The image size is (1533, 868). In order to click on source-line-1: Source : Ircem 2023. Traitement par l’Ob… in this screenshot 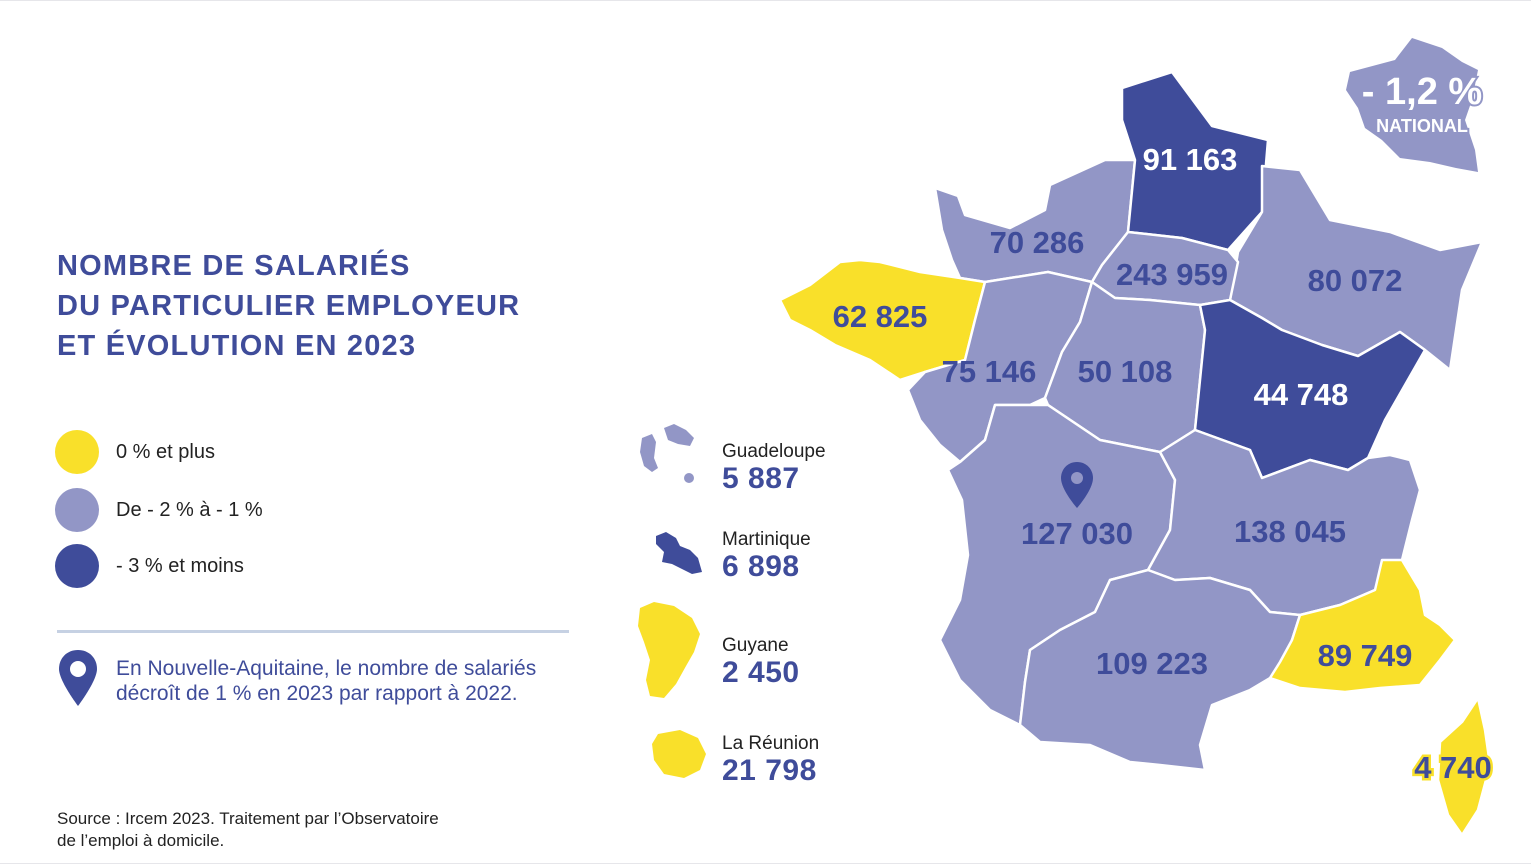, I will do `click(248, 818)`.